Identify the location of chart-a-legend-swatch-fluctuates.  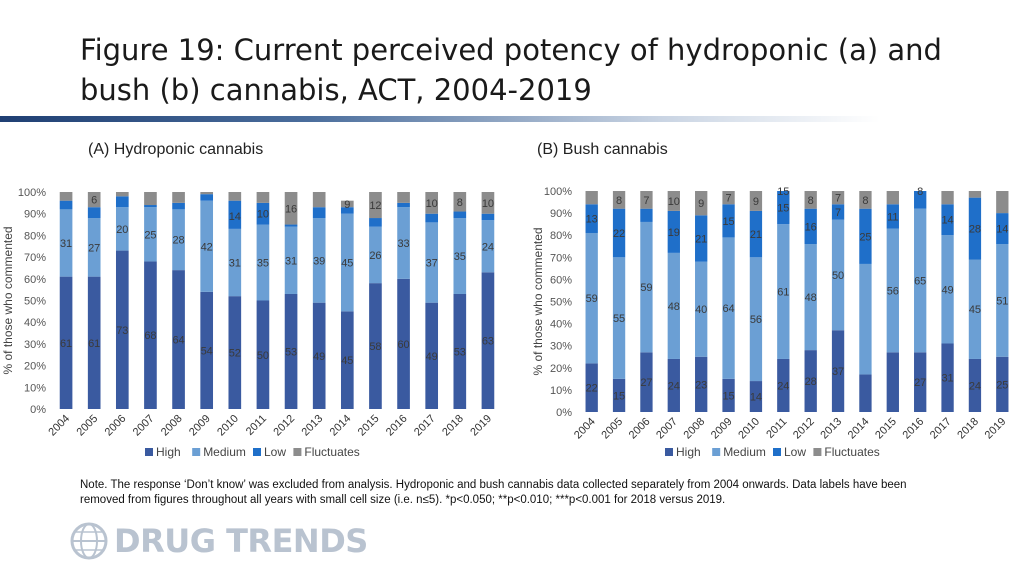
(297, 452).